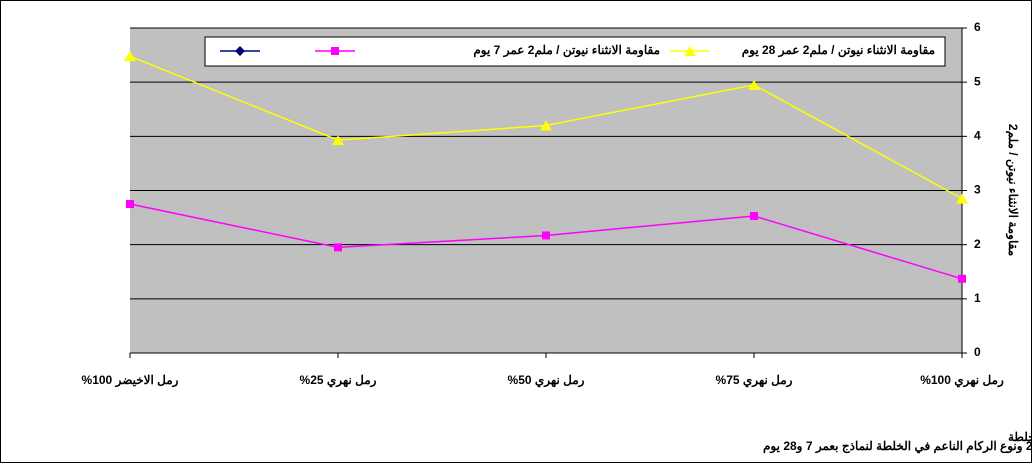  Describe the element at coordinates (977, 244) in the screenshot. I see `y-tick-label: 2` at that location.